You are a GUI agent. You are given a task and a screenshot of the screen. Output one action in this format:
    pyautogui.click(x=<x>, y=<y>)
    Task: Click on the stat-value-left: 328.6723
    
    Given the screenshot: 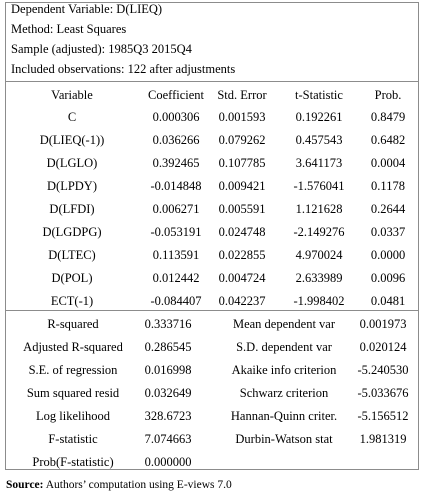 What is the action you would take?
    pyautogui.click(x=168, y=416)
    